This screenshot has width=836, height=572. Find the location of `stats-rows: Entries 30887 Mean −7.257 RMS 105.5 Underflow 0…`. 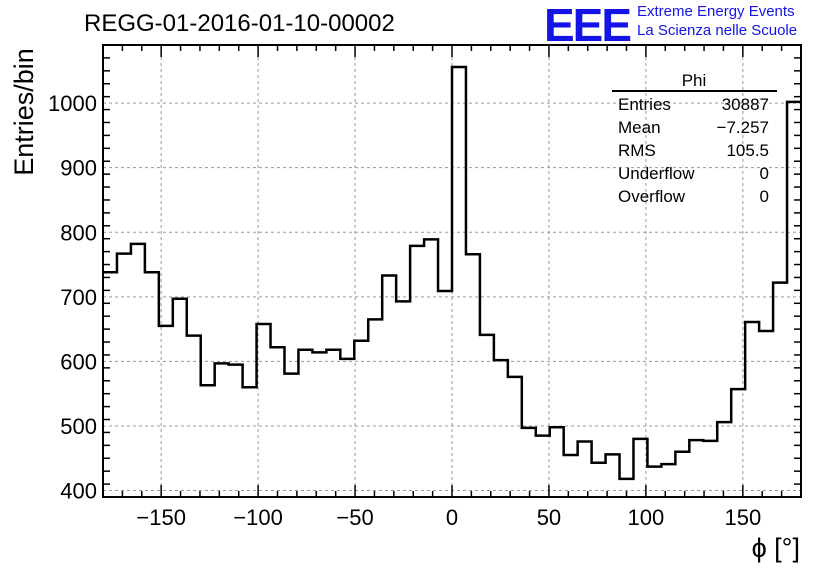

stats-rows: Entries 30887 Mean −7.257 RMS 105.5 Underflow 0… is located at coordinates (693, 150).